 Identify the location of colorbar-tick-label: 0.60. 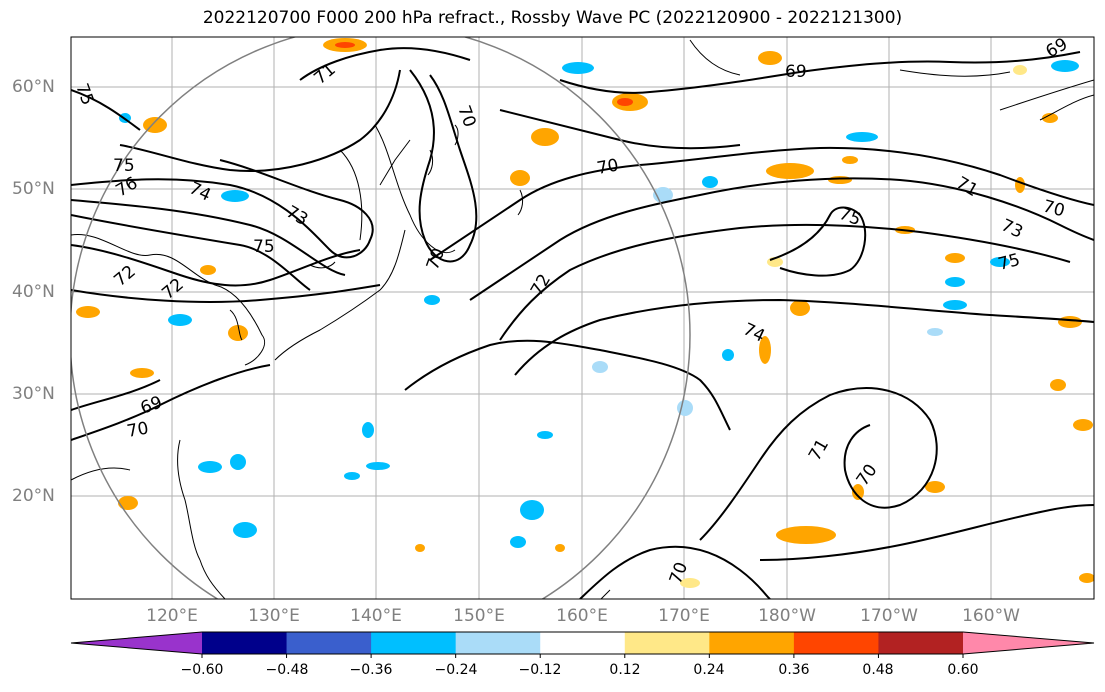
(963, 670).